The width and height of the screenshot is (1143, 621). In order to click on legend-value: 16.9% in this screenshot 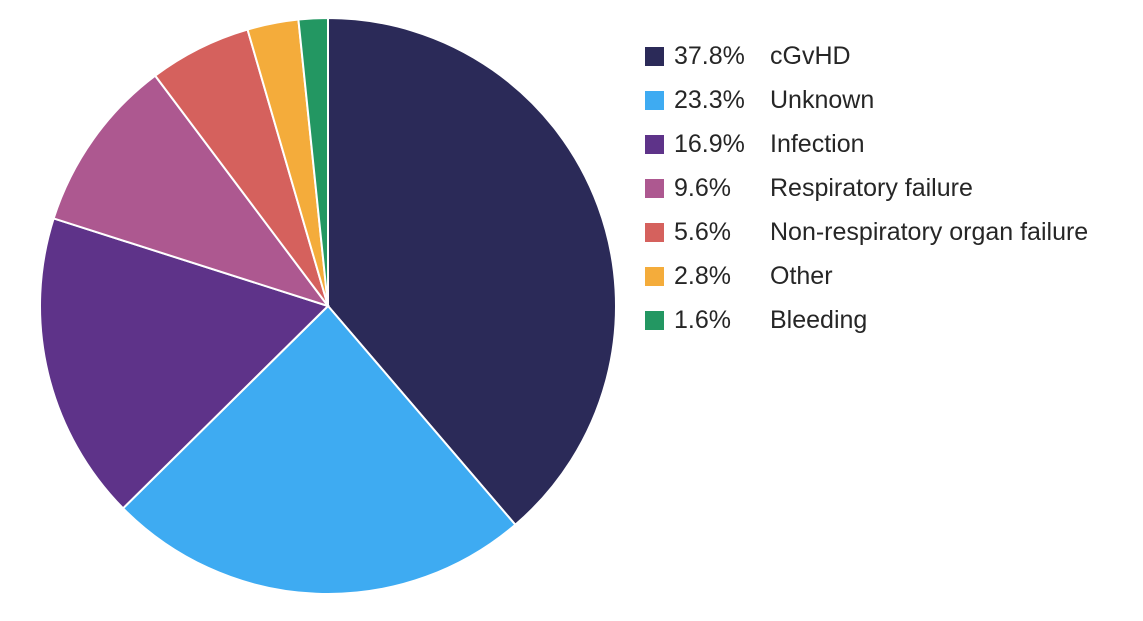, I will do `click(709, 143)`.